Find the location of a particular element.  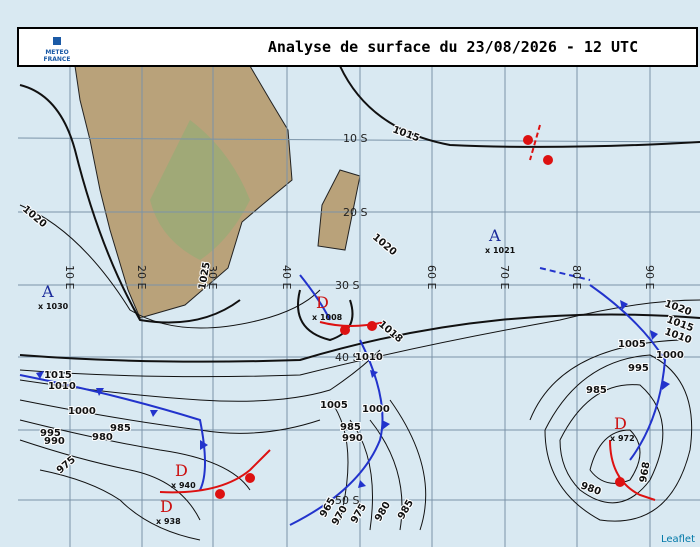

center-pressure: x 1030 is located at coordinates (53, 306).